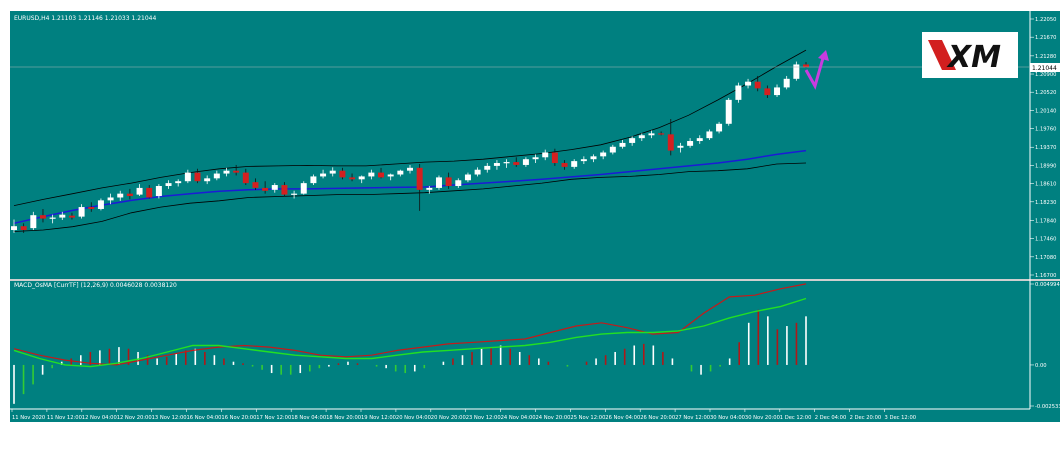  Describe the element at coordinates (814, 73) in the screenshot. I see `arrow-path` at that location.